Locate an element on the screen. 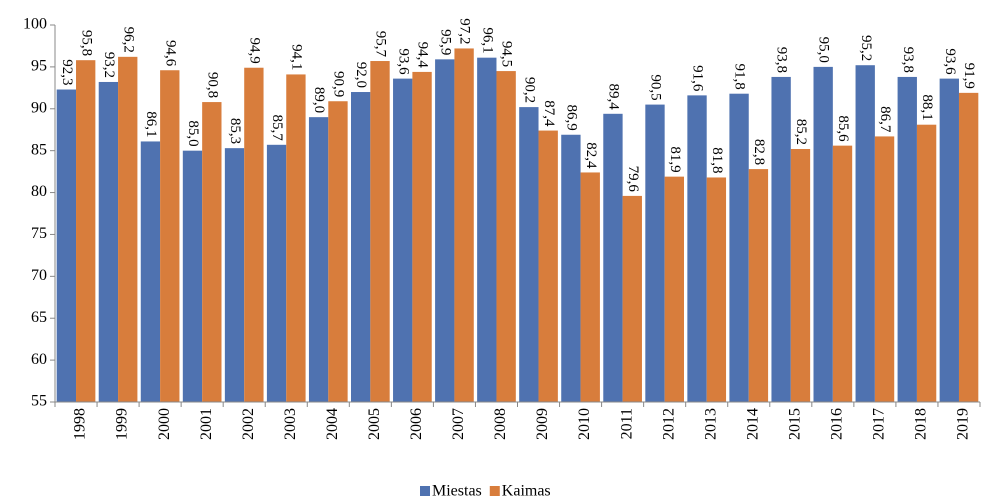 This screenshot has height=503, width=985. x-tick-label: 2002 is located at coordinates (248, 424).